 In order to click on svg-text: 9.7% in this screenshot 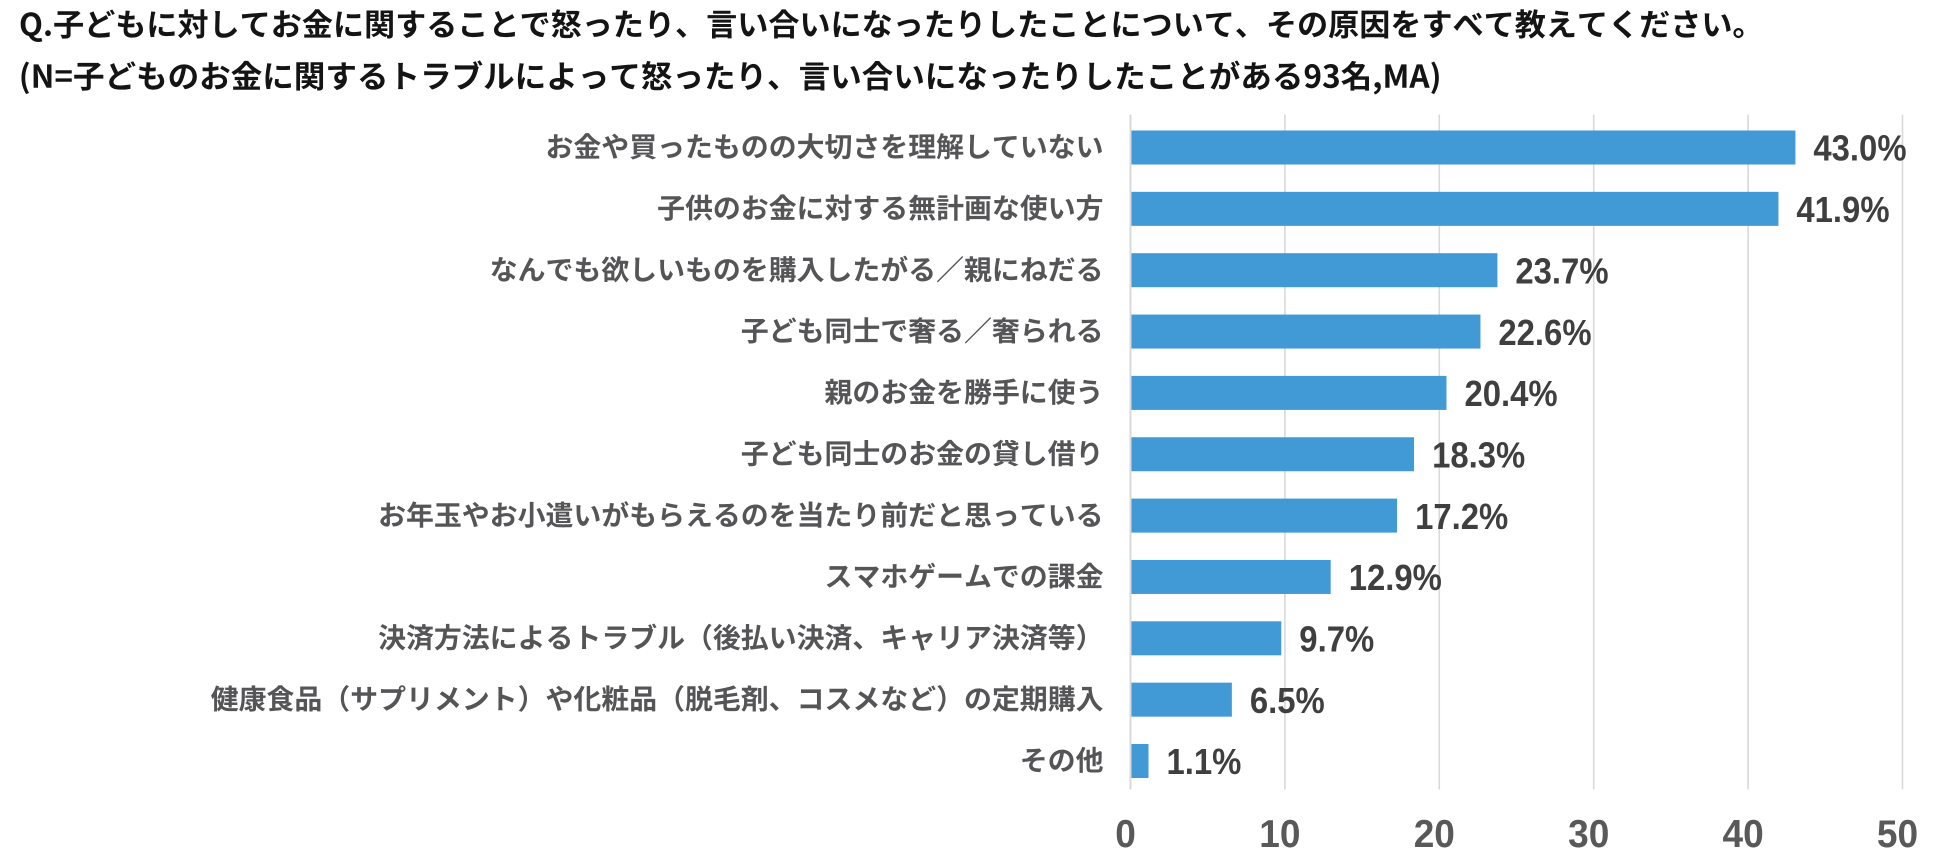, I will do `click(1336, 640)`.